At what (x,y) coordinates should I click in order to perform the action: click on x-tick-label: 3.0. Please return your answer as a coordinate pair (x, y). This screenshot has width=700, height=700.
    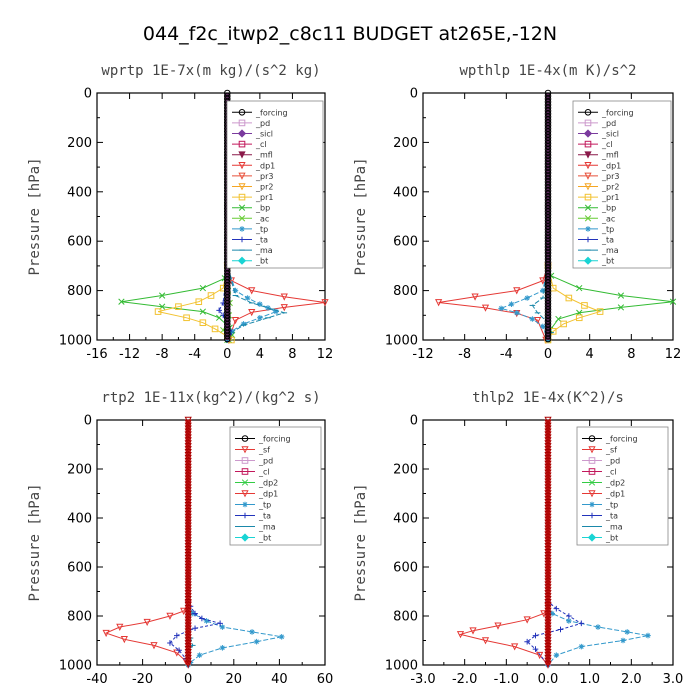
    Looking at the image, I should click on (673, 679).